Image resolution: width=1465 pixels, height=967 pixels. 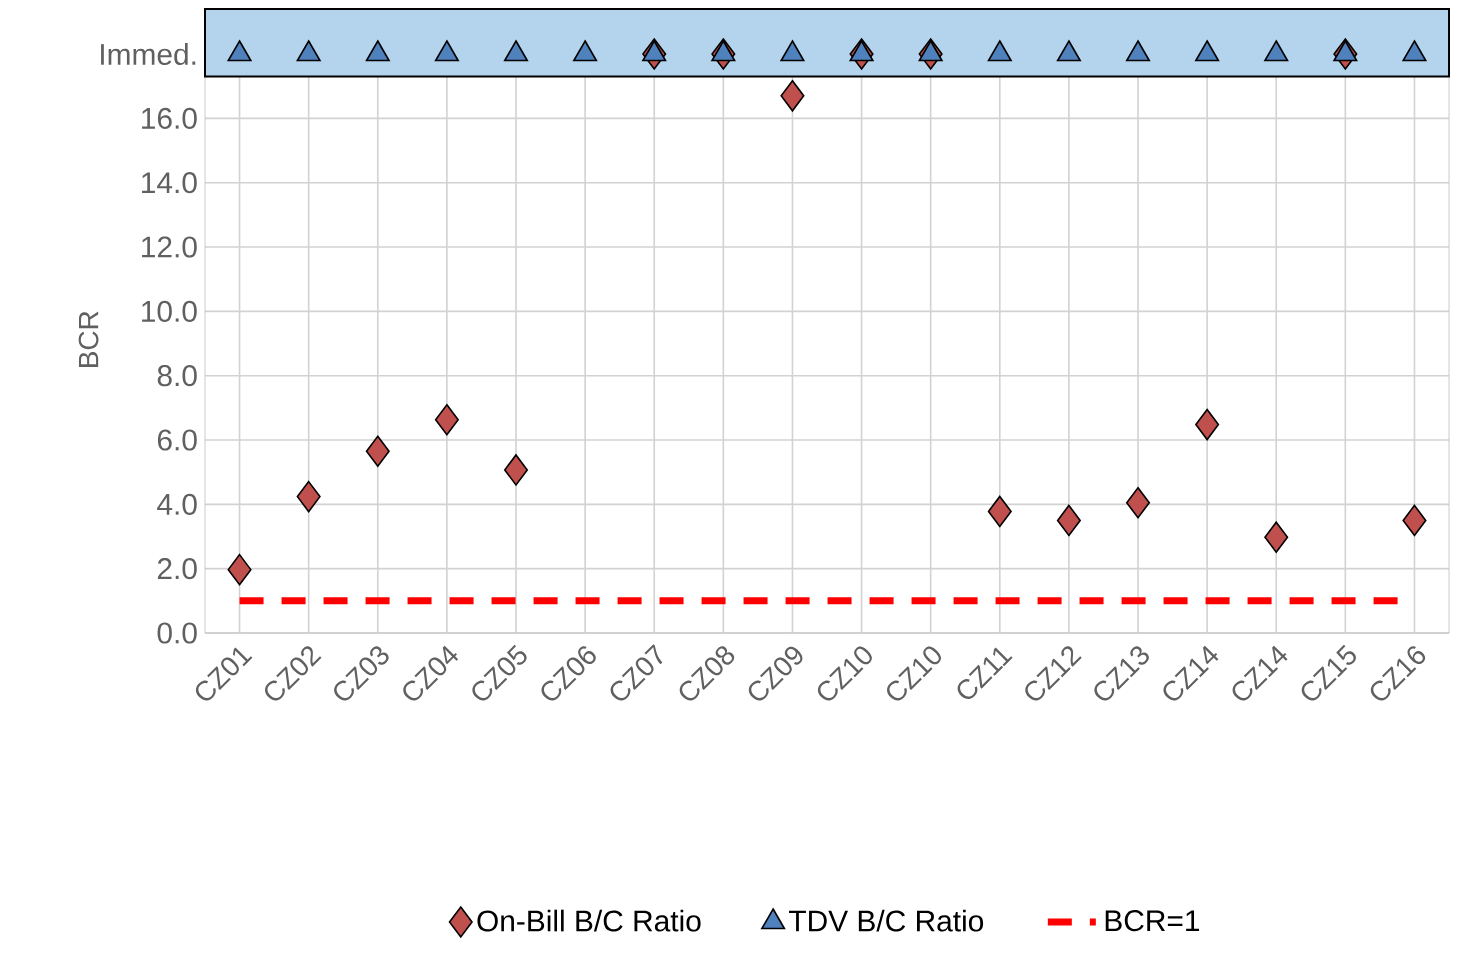 I want to click on y-tick-label: 10.0, so click(x=169, y=311).